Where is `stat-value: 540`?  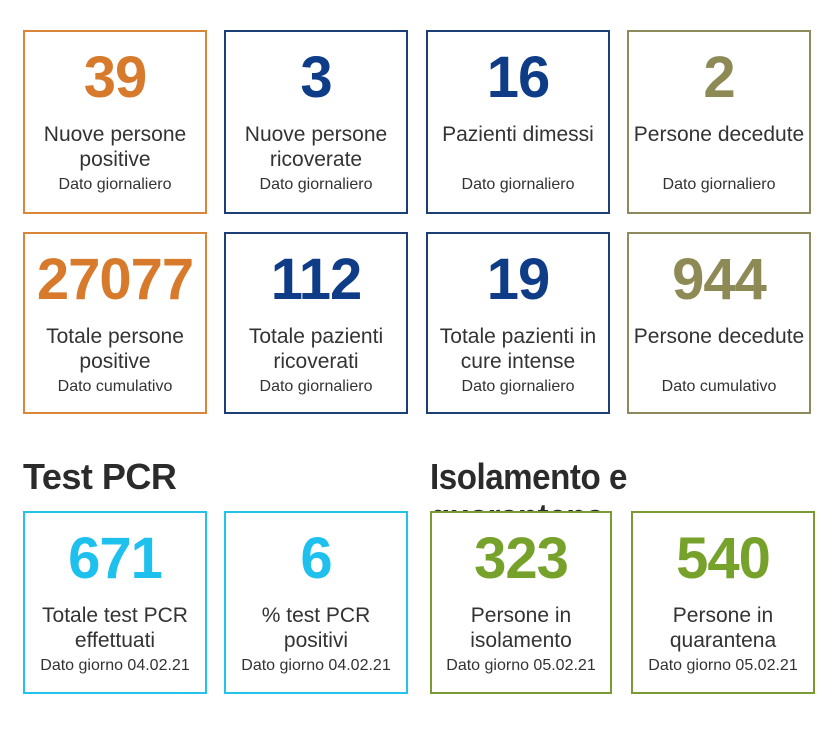 stat-value: 540 is located at coordinates (723, 558).